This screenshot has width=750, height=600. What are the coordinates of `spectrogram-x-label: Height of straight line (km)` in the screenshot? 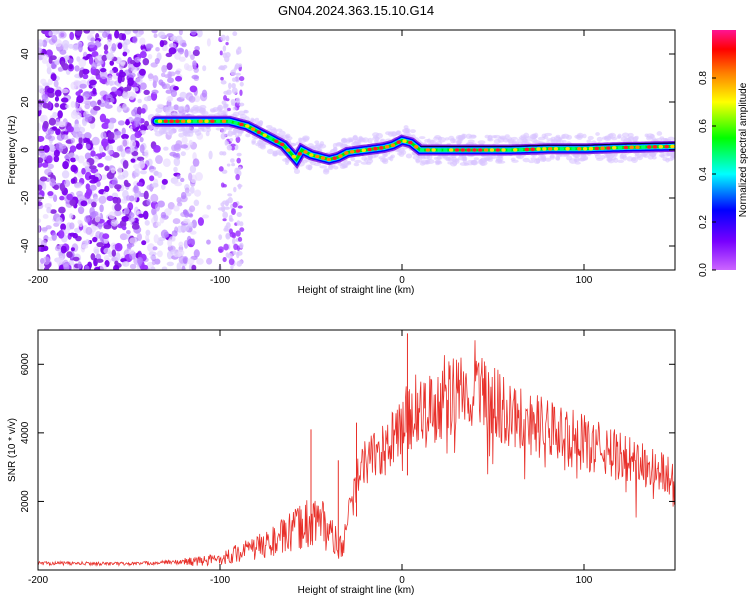 It's located at (356, 290).